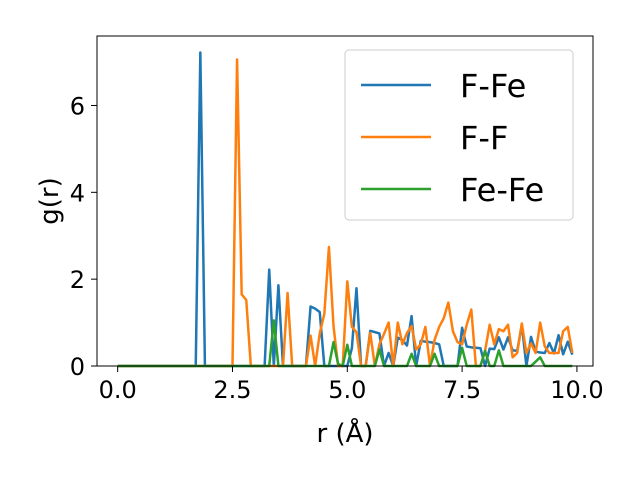 This screenshot has height=480, width=640. I want to click on legend-label-1: F-F, so click(484, 138).